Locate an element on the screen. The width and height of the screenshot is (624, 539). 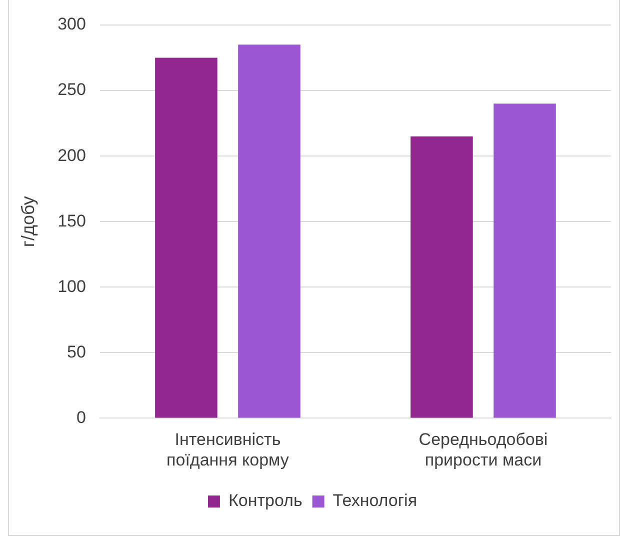
y-tick-label: 150 is located at coordinates (72, 220).